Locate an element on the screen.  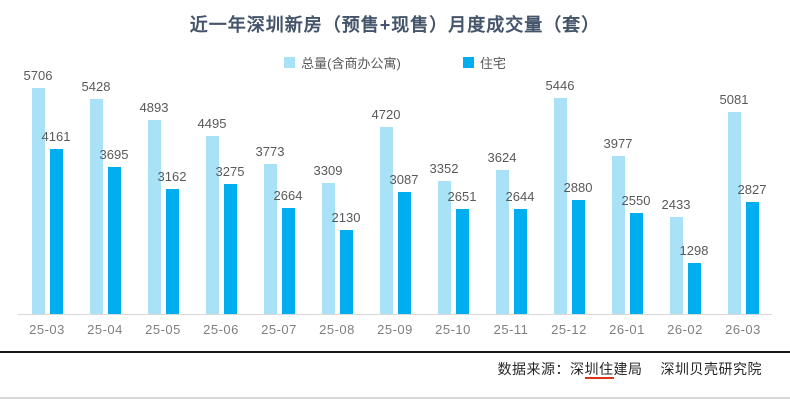
x-tick-label: 25-09 is located at coordinates (395, 329).